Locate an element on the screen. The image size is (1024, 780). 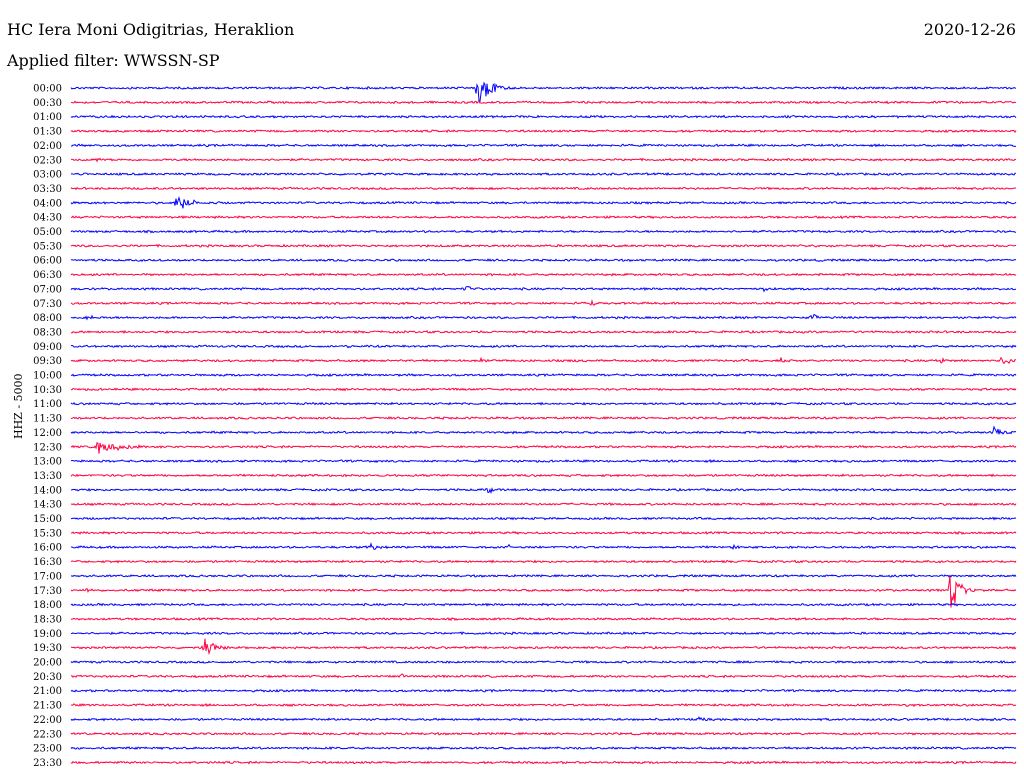
row-time-label: 15:30 is located at coordinates (47, 533).